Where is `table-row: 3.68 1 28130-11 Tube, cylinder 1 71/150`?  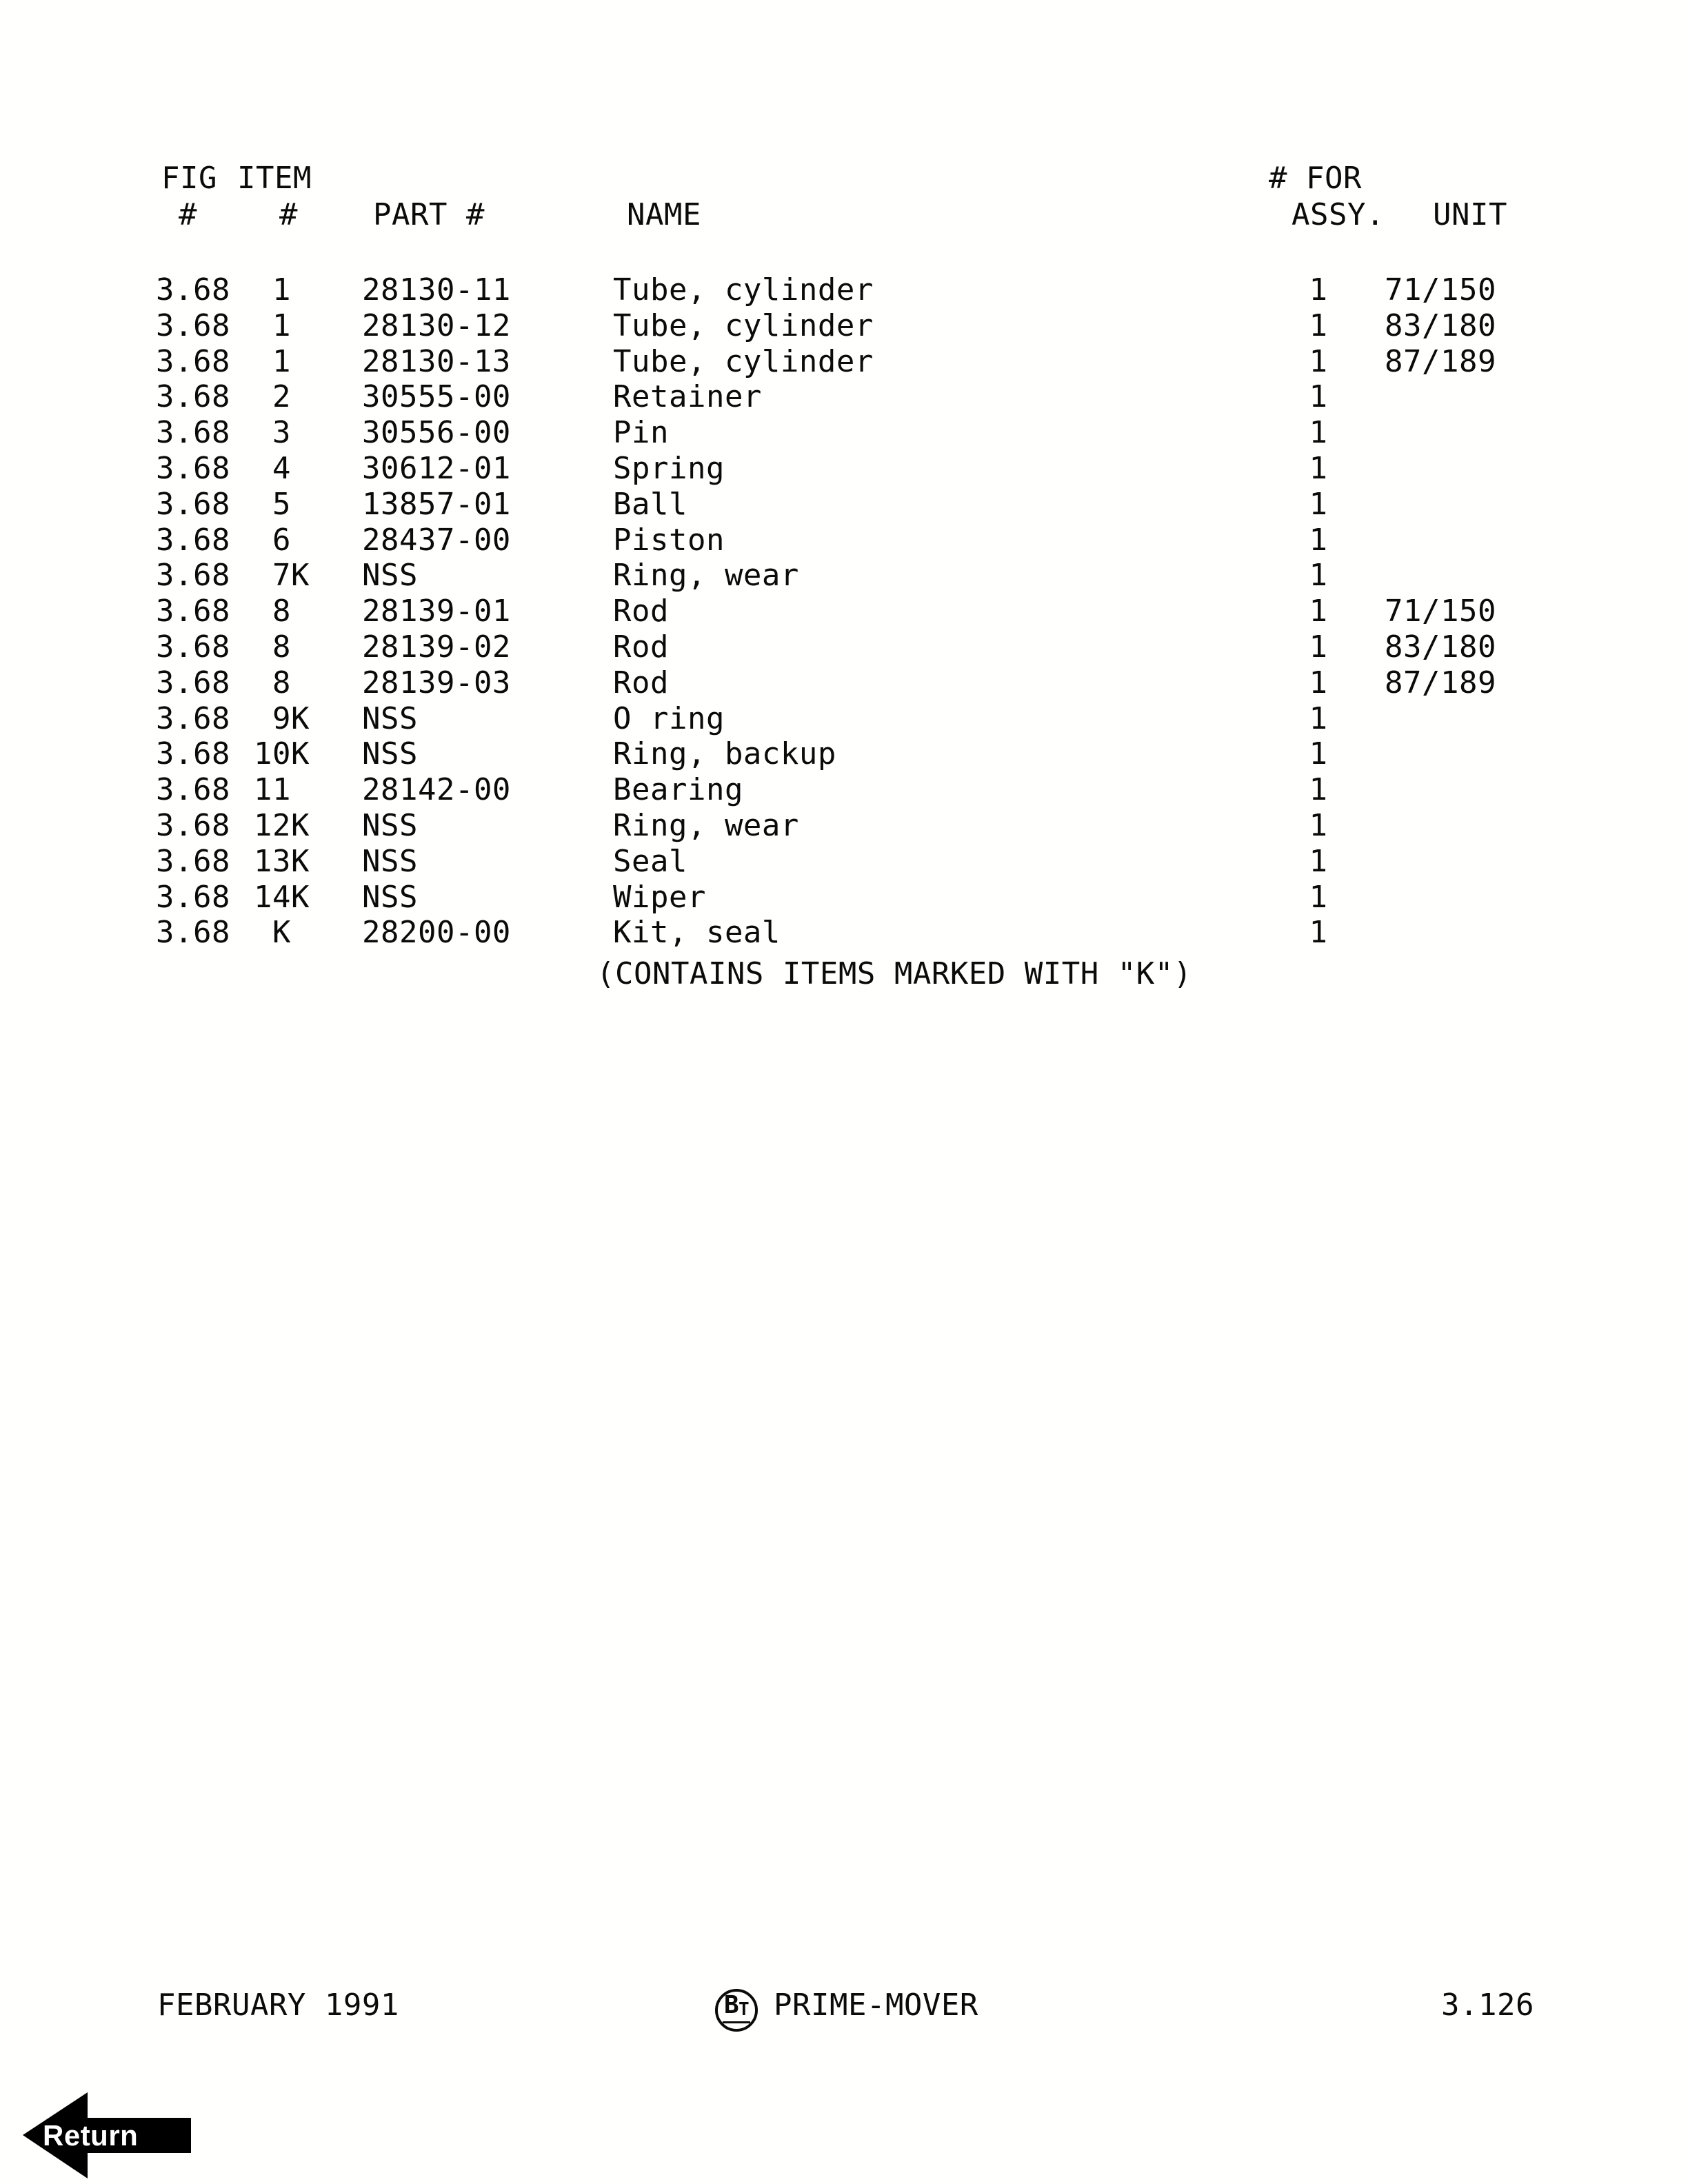
table-row: 3.68 1 28130-11 Tube, cylinder 1 71/150 is located at coordinates (844, 290).